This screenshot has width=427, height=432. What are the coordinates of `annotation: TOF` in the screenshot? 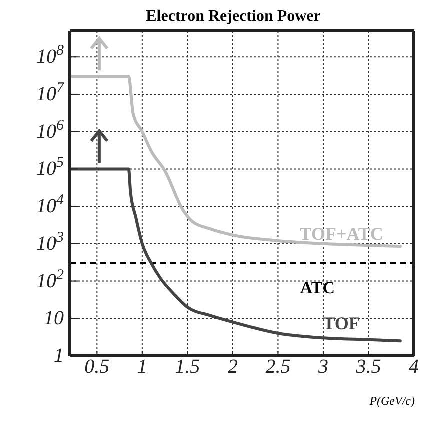 It's located at (341, 324).